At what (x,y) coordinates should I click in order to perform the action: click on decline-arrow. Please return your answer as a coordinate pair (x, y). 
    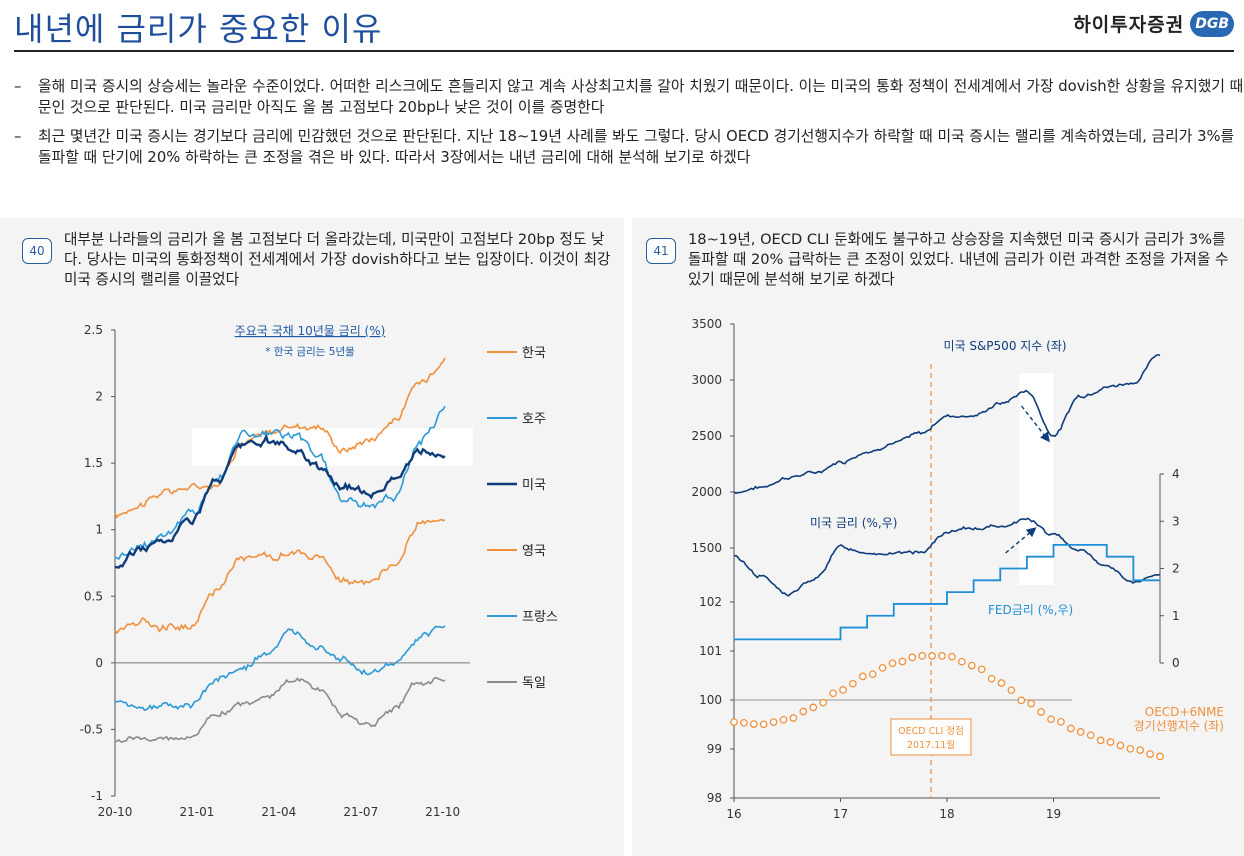
    Looking at the image, I should click on (1035, 424).